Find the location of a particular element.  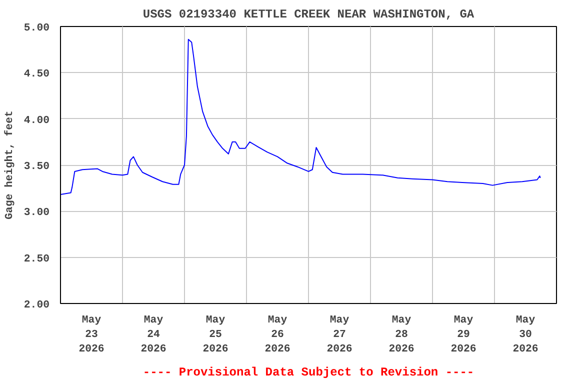

x-tick-label: May 28 2026 is located at coordinates (401, 335).